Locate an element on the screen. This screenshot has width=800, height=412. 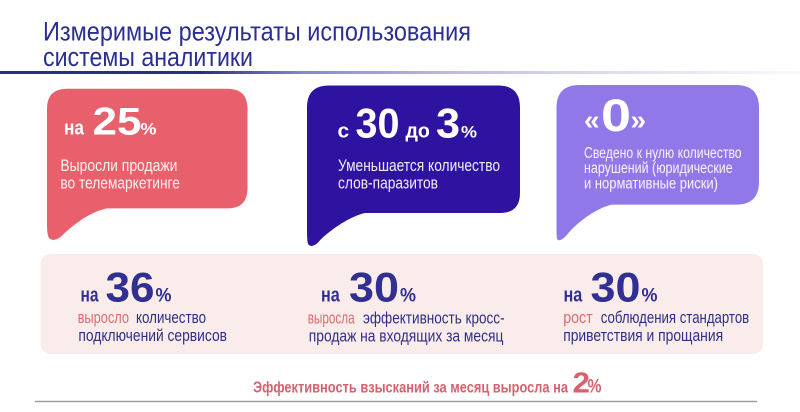
svg-text: «0» is located at coordinates (615, 115).